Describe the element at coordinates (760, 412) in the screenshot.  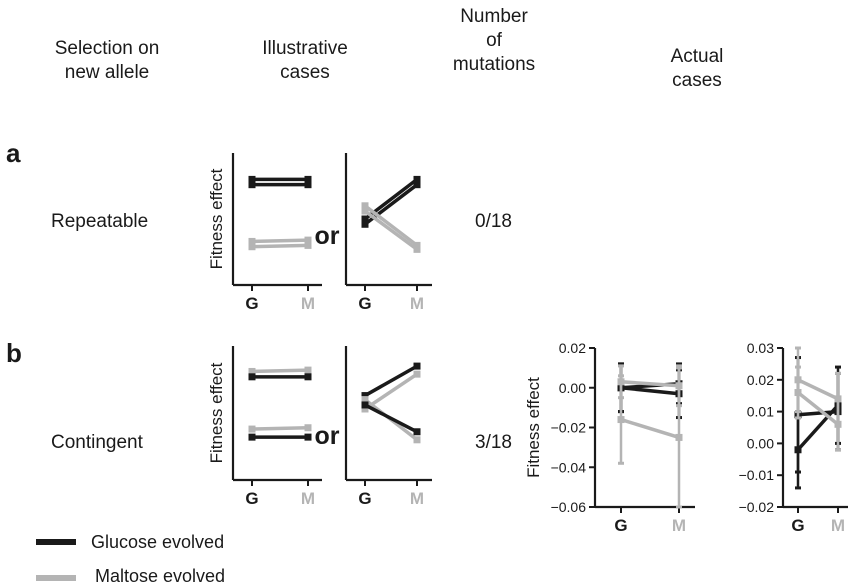
I see `y-tick-label: 0.01` at that location.